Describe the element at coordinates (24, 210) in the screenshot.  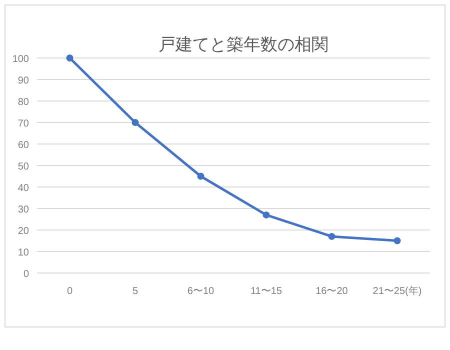
I see `y-tick-label: 30` at that location.